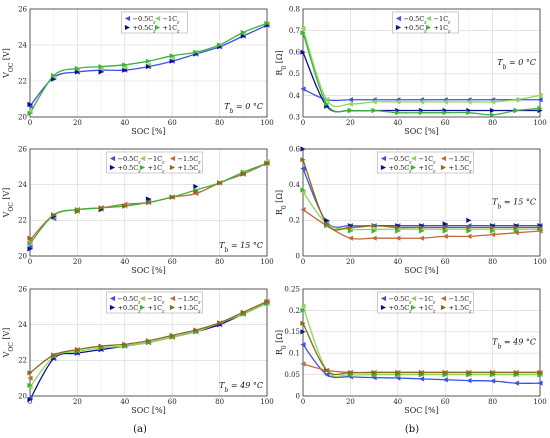  What do you see at coordinates (157, 309) in the screenshot?
I see `legend-label: +1Cr` at bounding box center [157, 309].